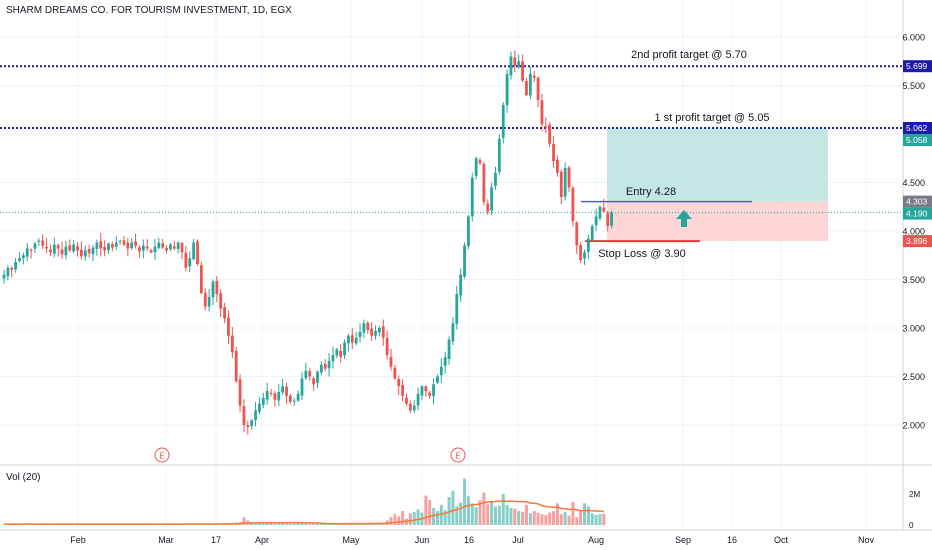 This screenshot has height=550, width=932. What do you see at coordinates (917, 241) in the screenshot?
I see `price-label-text: 3.896` at bounding box center [917, 241].